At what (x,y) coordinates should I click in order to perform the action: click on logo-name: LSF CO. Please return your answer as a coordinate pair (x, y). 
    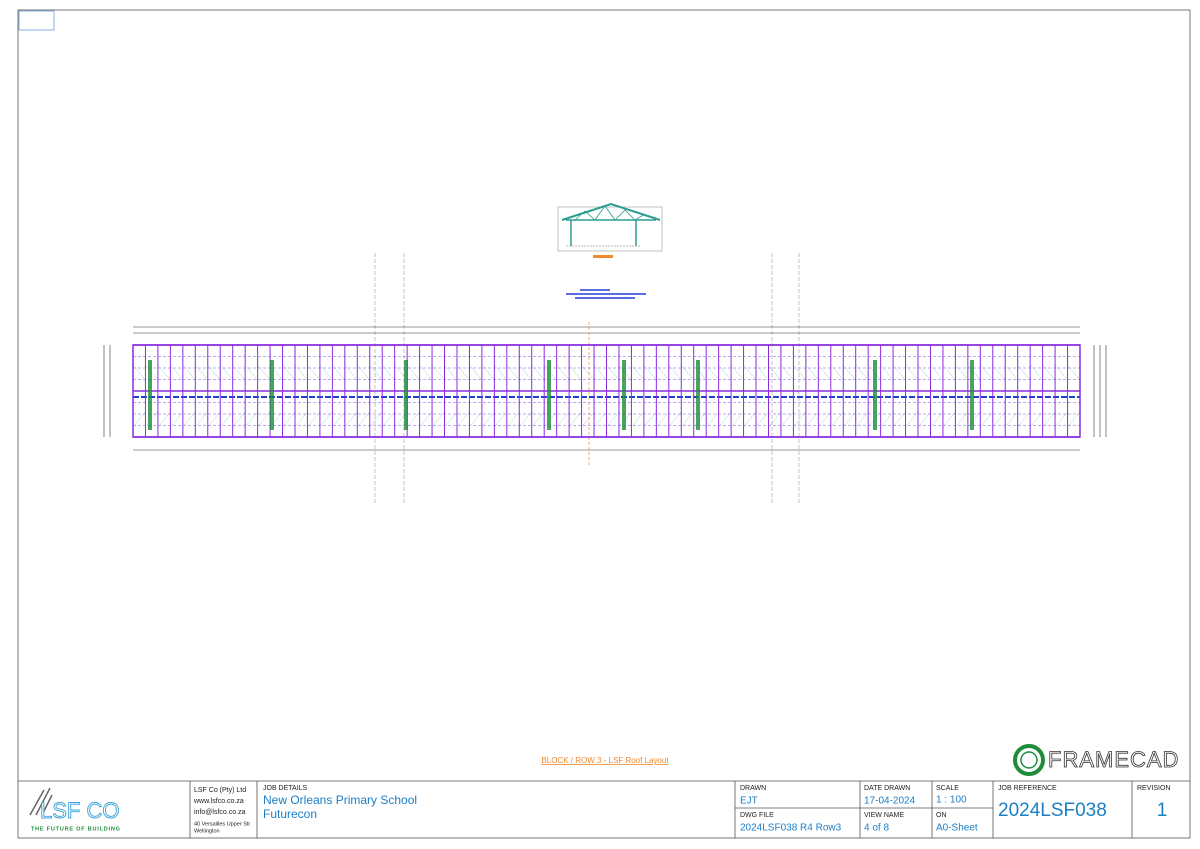
    Looking at the image, I should click on (79, 810).